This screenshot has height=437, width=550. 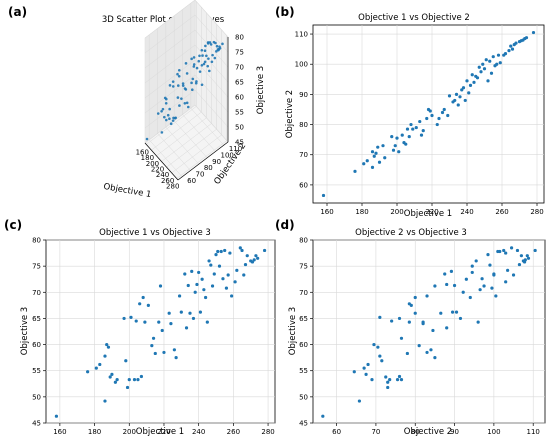 What do you see at coordinates (493, 432) in the screenshot?
I see `x-tick-label: 100` at bounding box center [493, 432].